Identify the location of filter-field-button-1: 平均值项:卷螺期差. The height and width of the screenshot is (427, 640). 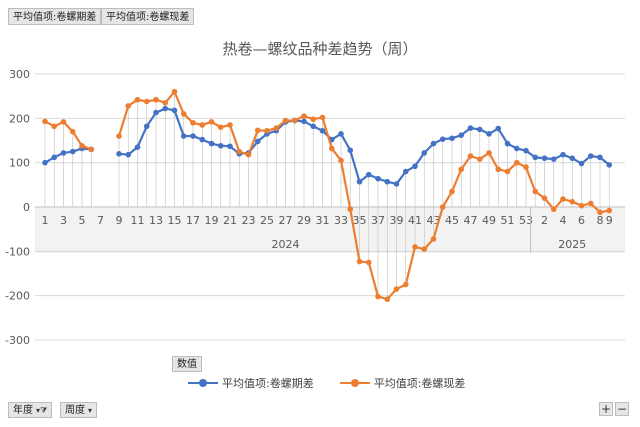
(55, 16).